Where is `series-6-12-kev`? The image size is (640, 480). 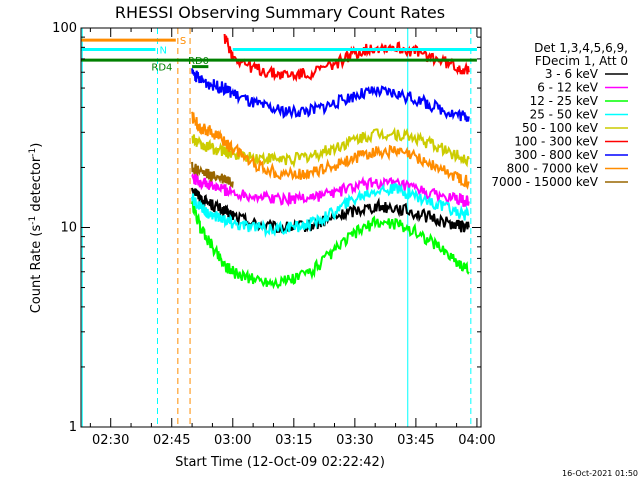 series-6-12-kev is located at coordinates (330, 189).